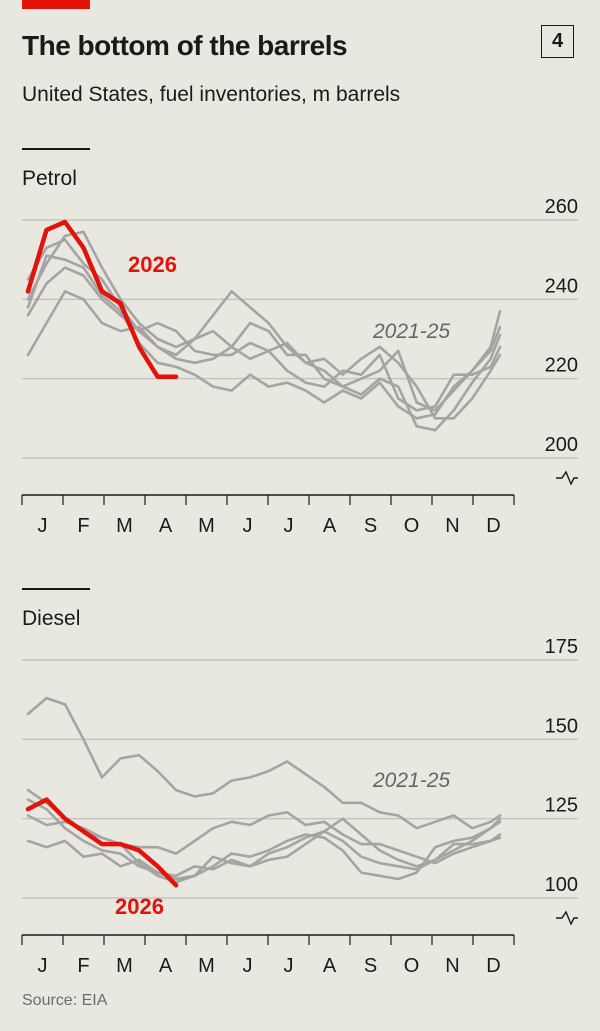  Describe the element at coordinates (56, 149) in the screenshot. I see `petrol-panel-rule` at that location.